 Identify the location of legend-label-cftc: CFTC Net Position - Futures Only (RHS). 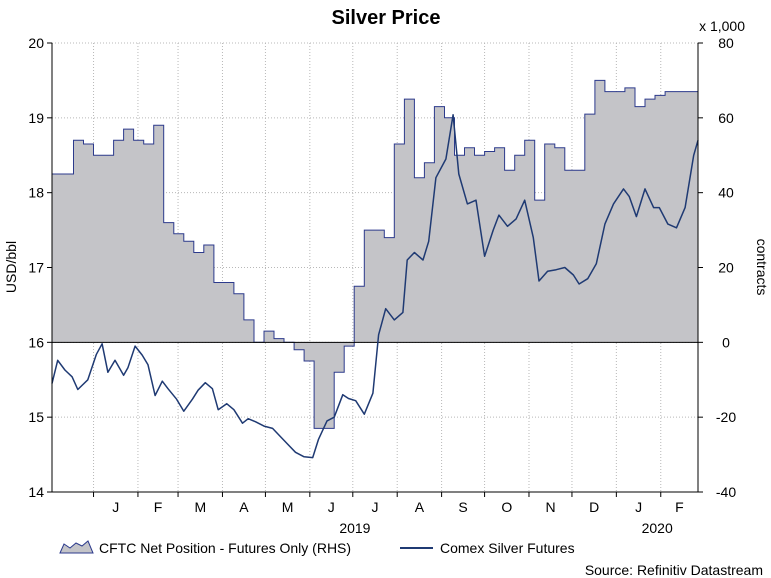
(225, 548).